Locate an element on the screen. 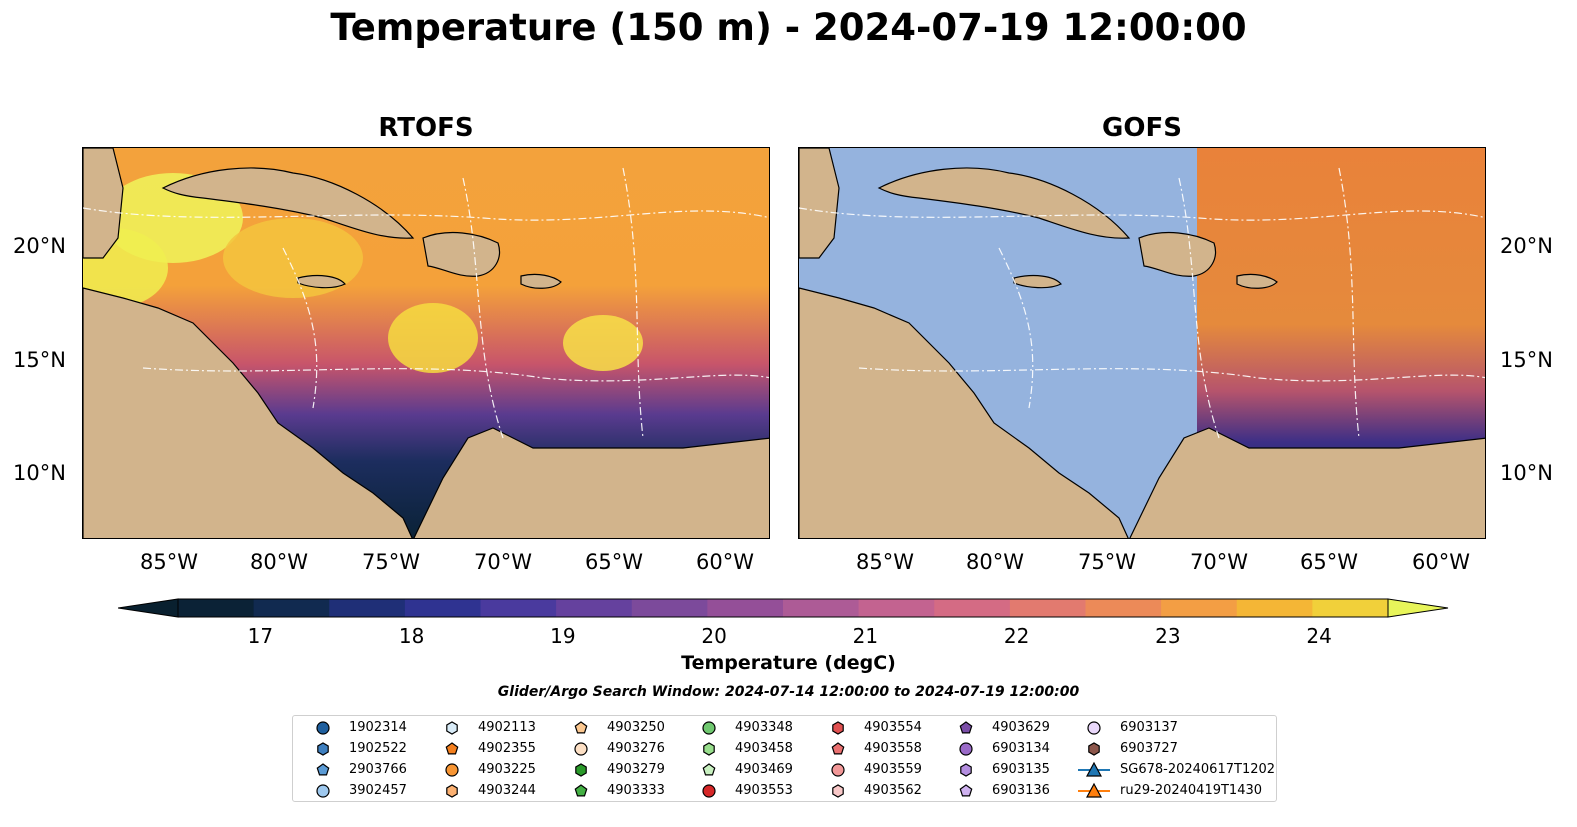 The width and height of the screenshot is (1577, 827). legend-entry: 4903458 is located at coordinates (791, 749).